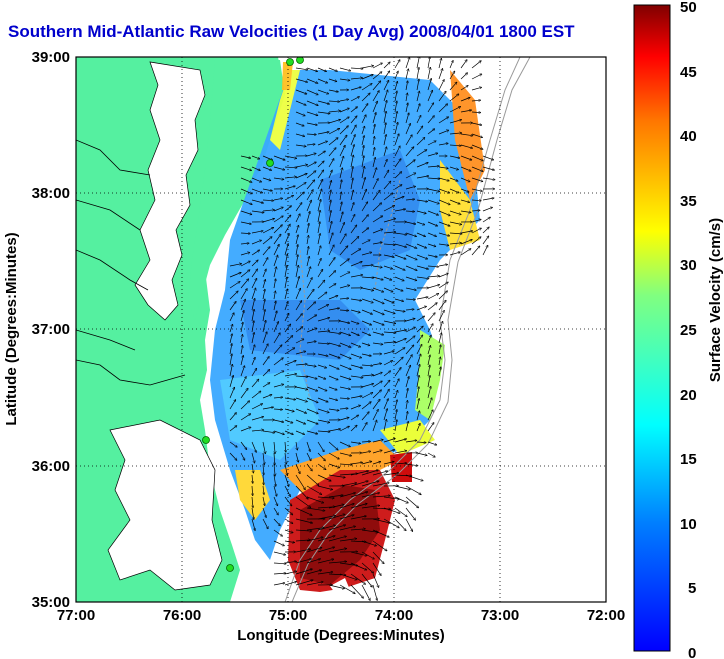 The width and height of the screenshot is (724, 659). I want to click on colorbar-tick-label: 50, so click(688, 8).